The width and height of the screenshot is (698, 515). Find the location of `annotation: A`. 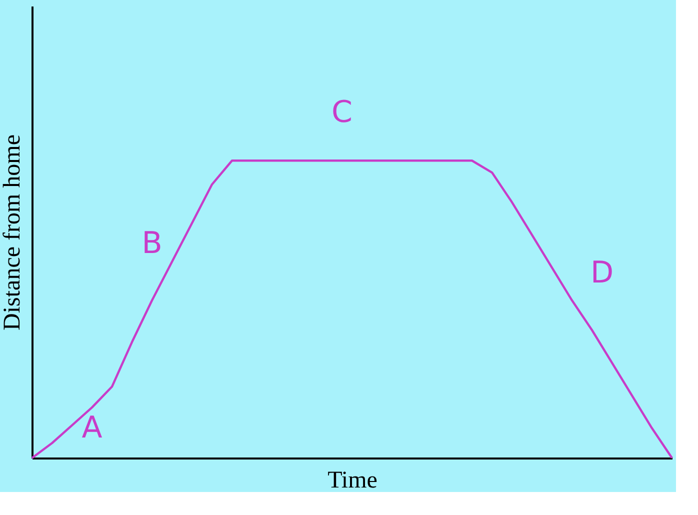

annotation: A is located at coordinates (92, 428).